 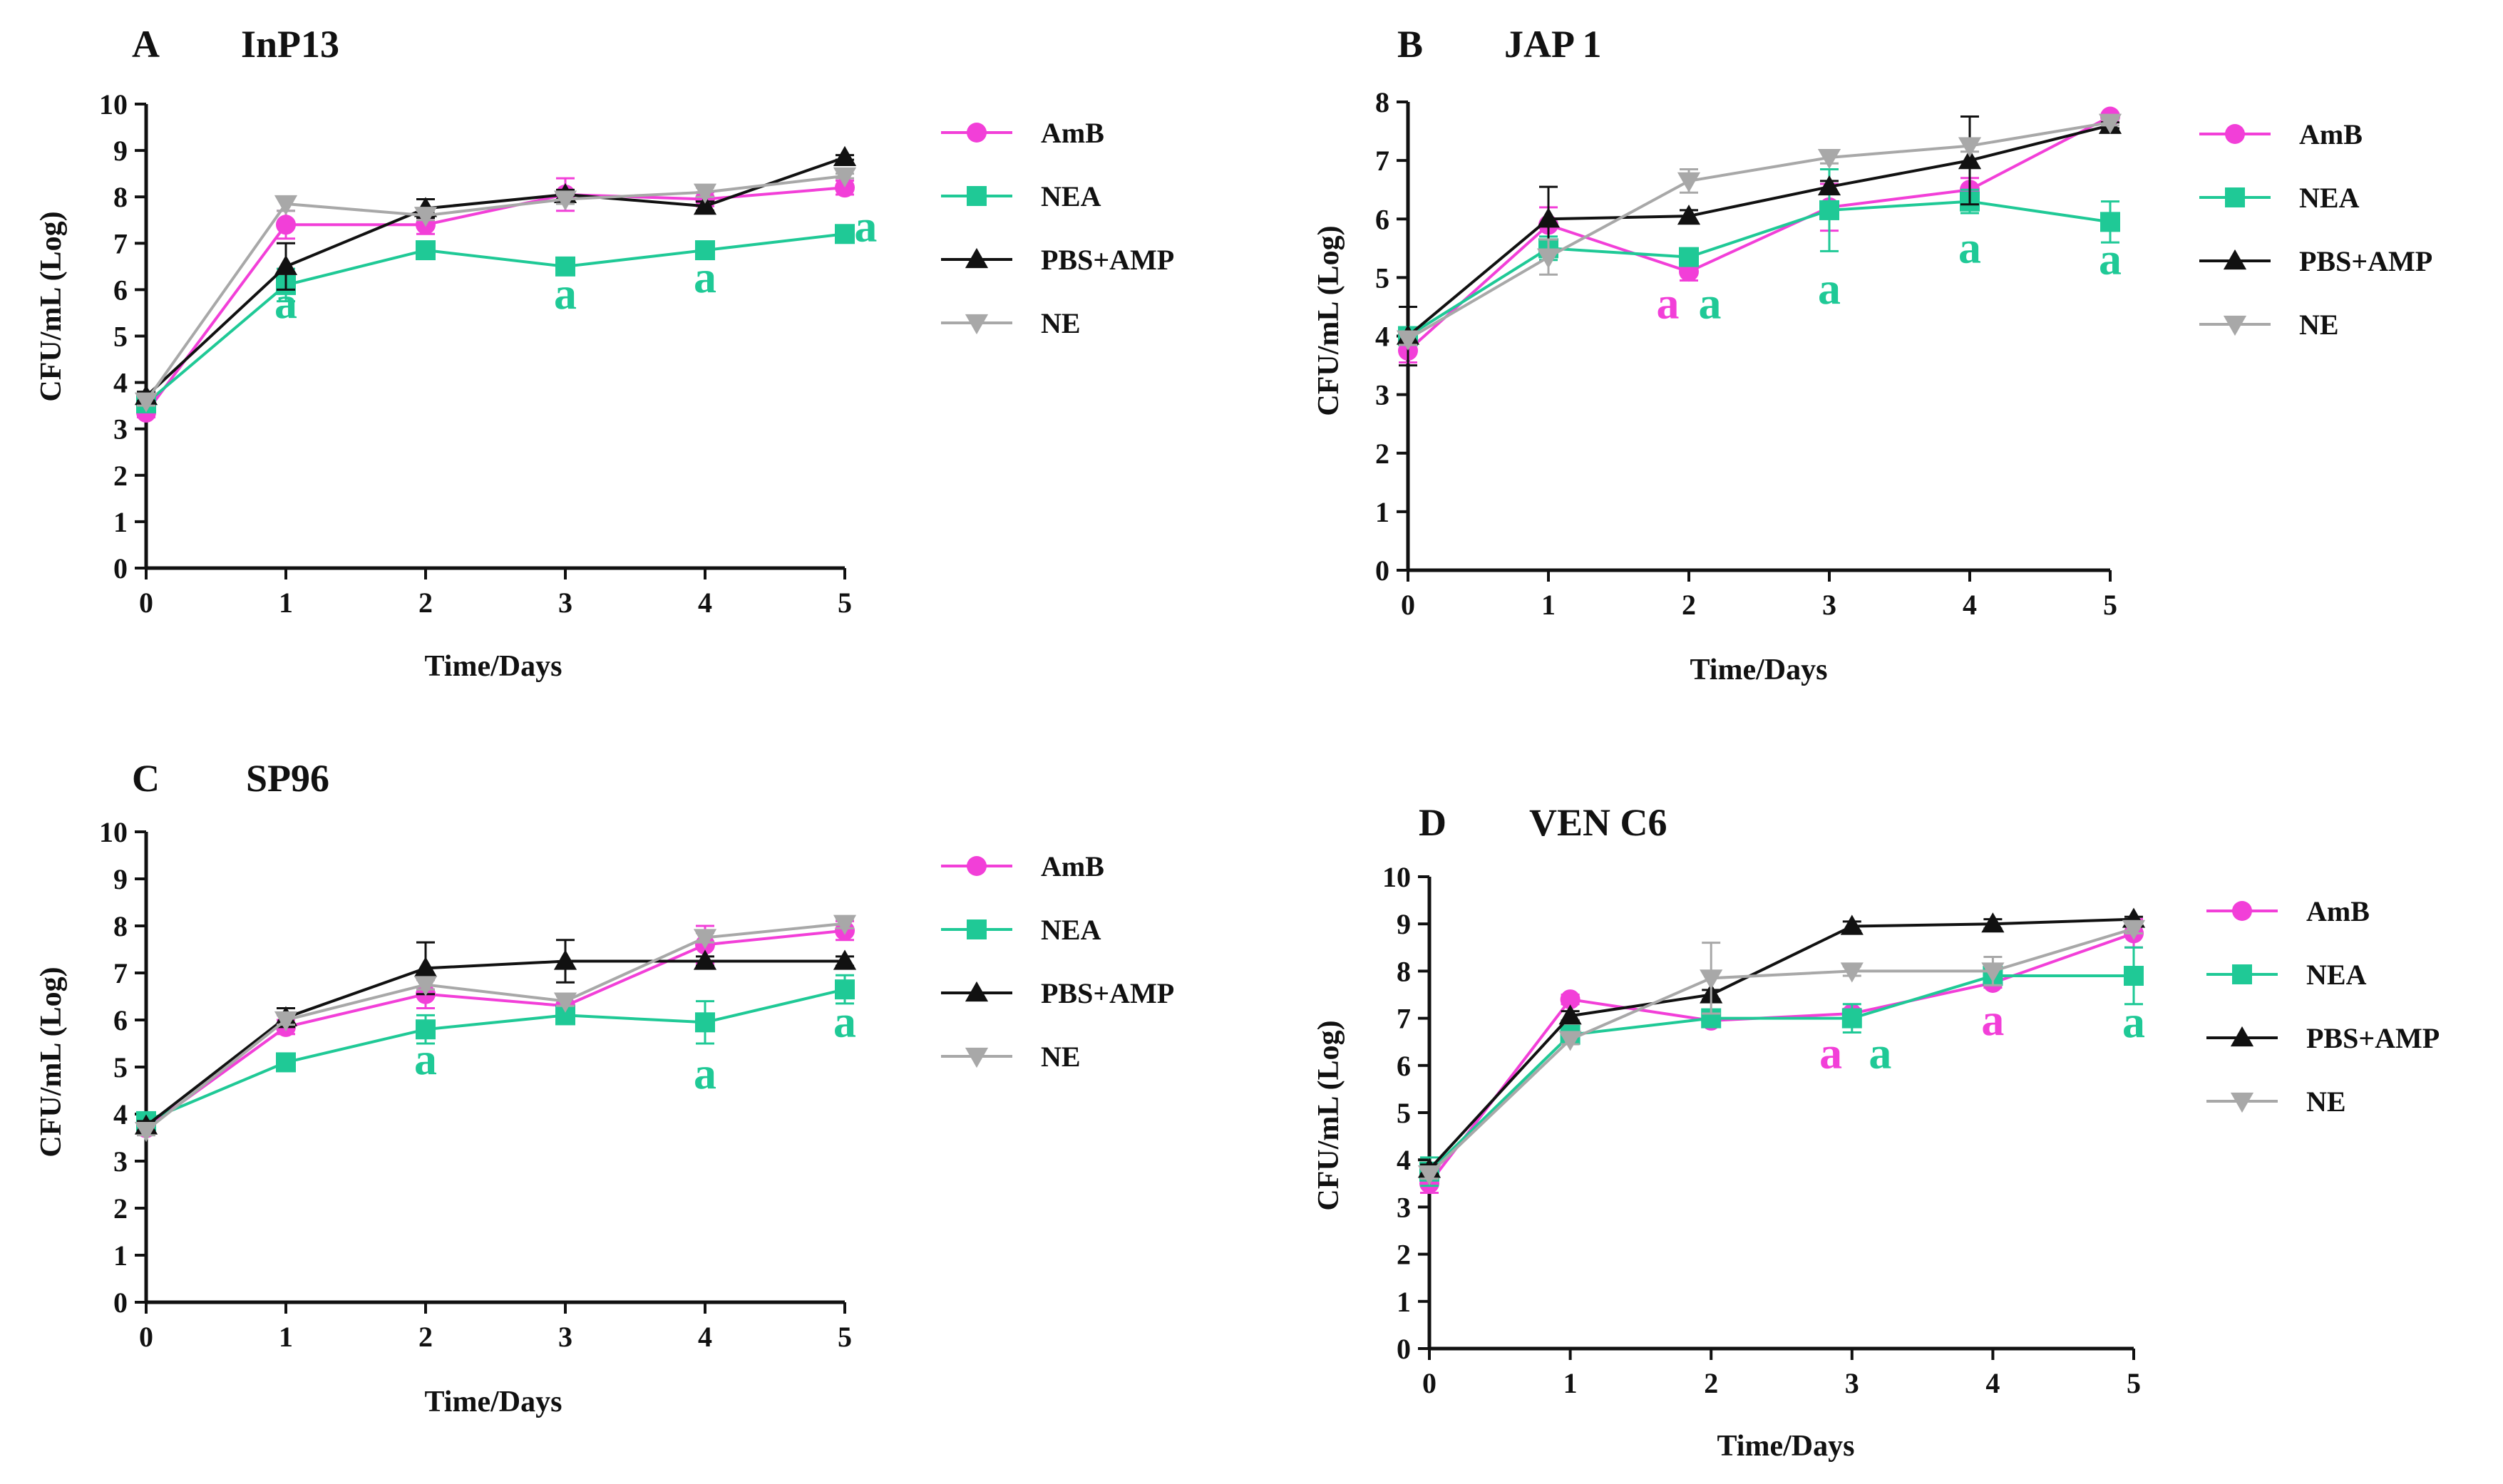 What do you see at coordinates (146, 45) in the screenshot?
I see `panel-a-letter: A` at bounding box center [146, 45].